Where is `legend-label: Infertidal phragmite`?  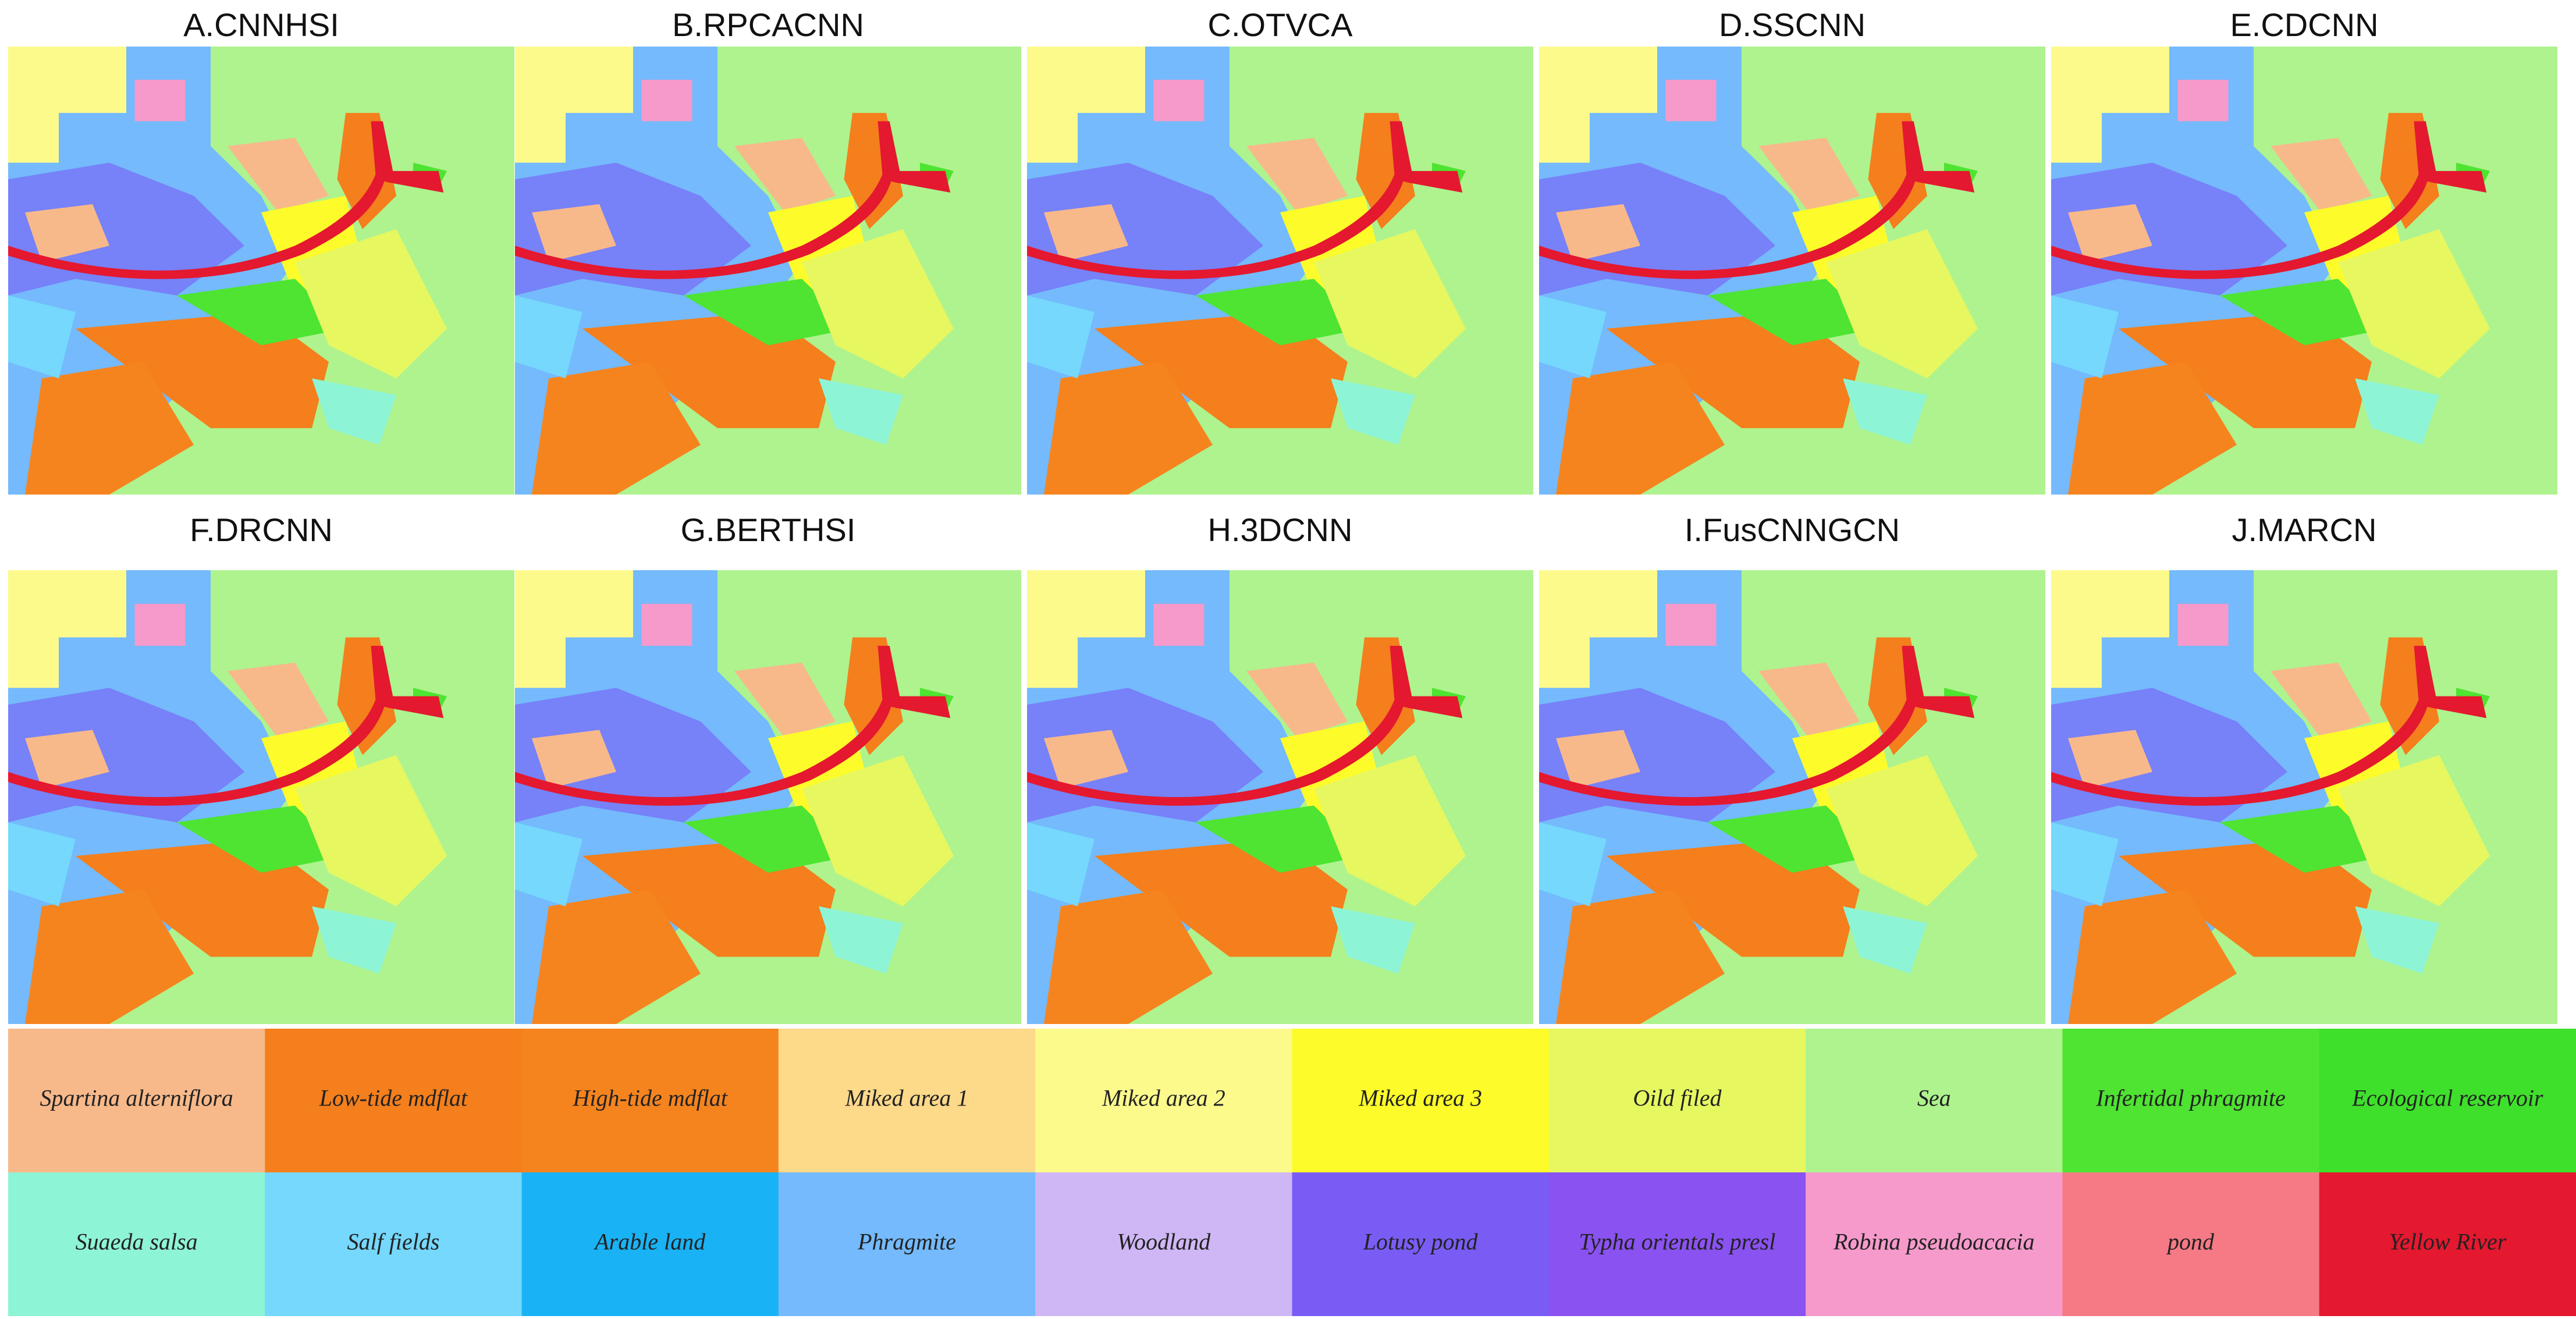 legend-label: Infertidal phragmite is located at coordinates (2190, 1098).